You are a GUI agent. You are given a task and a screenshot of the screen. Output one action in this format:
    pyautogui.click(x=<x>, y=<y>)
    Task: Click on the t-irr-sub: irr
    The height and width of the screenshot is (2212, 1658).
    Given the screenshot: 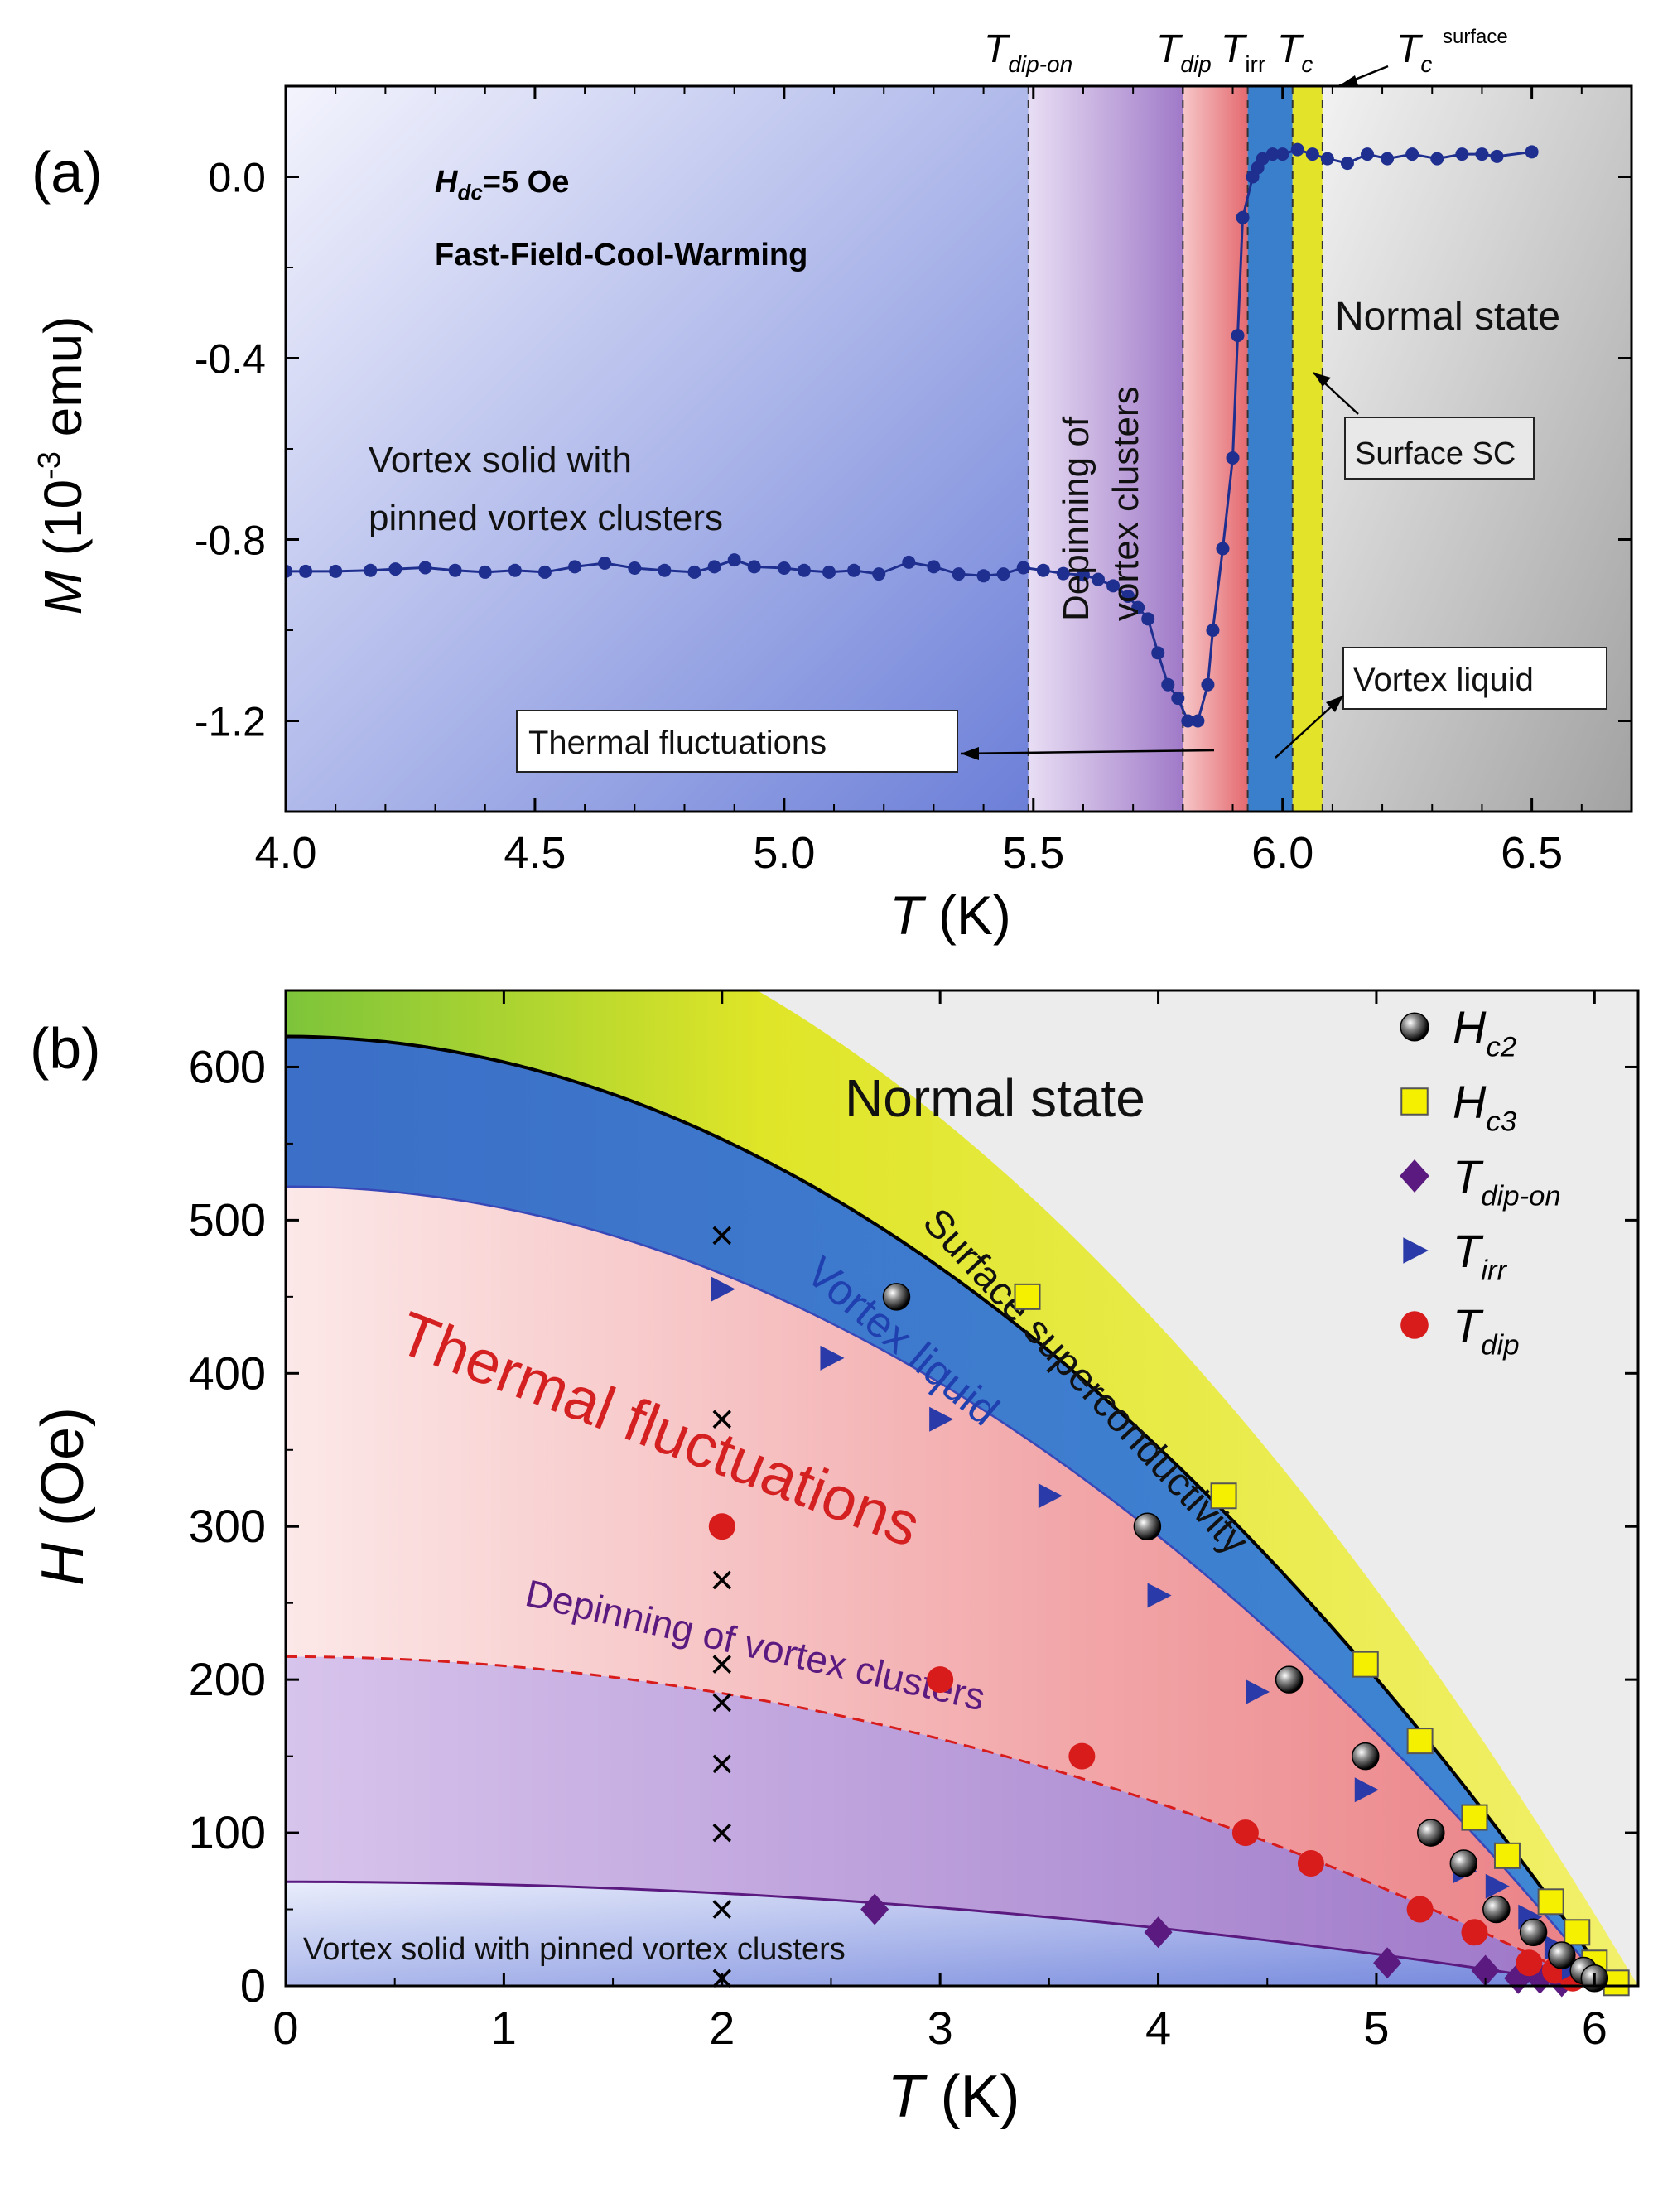 What is the action you would take?
    pyautogui.click(x=1255, y=64)
    